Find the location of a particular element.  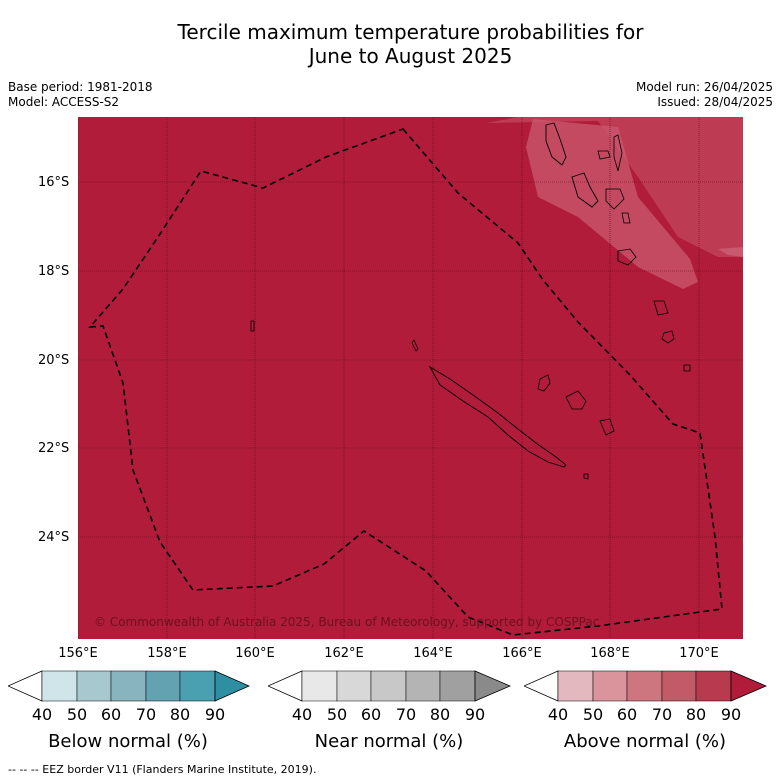

lon-label: 160°E is located at coordinates (255, 653).